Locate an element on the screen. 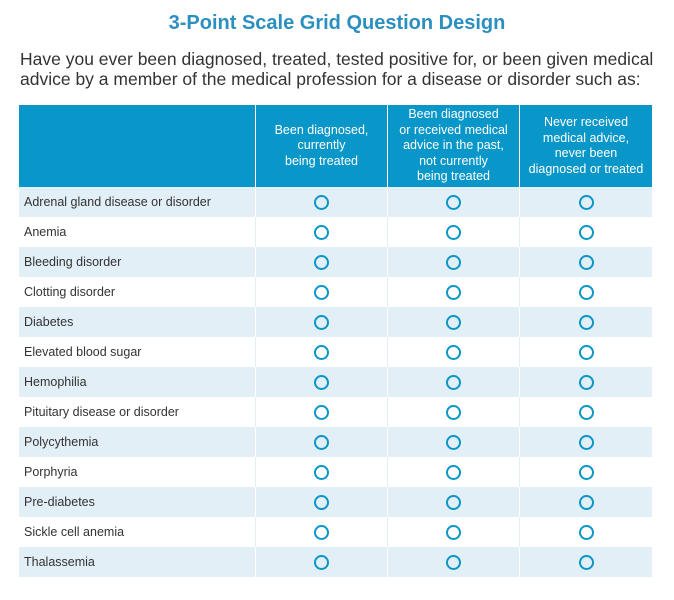 The image size is (674, 600). grid-row: Elevated blood sugar is located at coordinates (335, 352).